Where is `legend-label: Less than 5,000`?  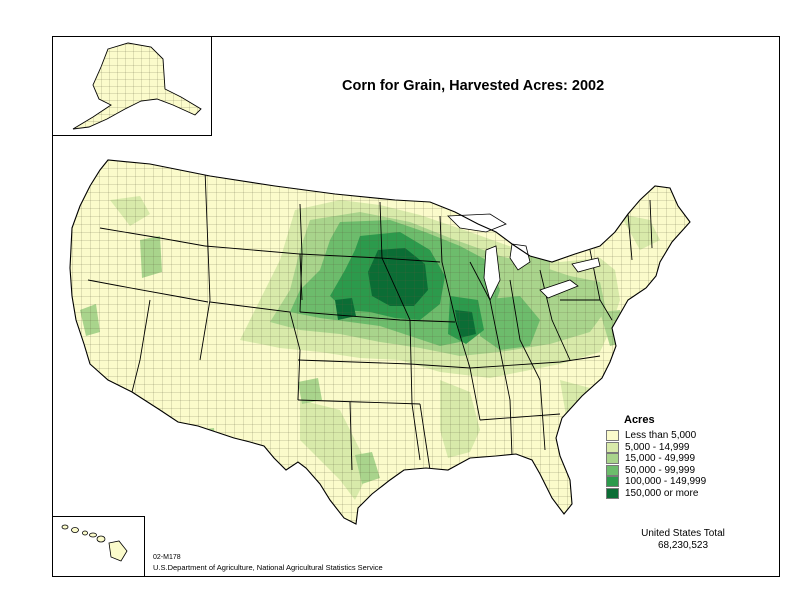
legend-label: Less than 5,000 is located at coordinates (661, 436).